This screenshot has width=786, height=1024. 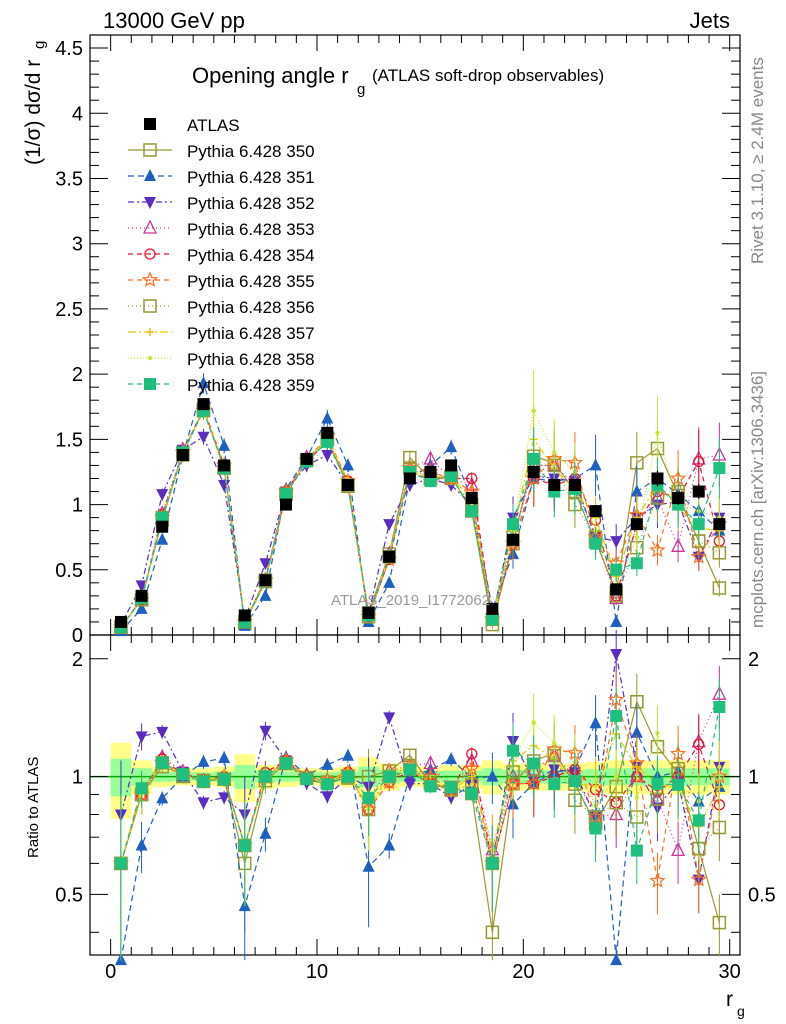 What do you see at coordinates (69, 179) in the screenshot?
I see `y-tick-label: 3.5` at bounding box center [69, 179].